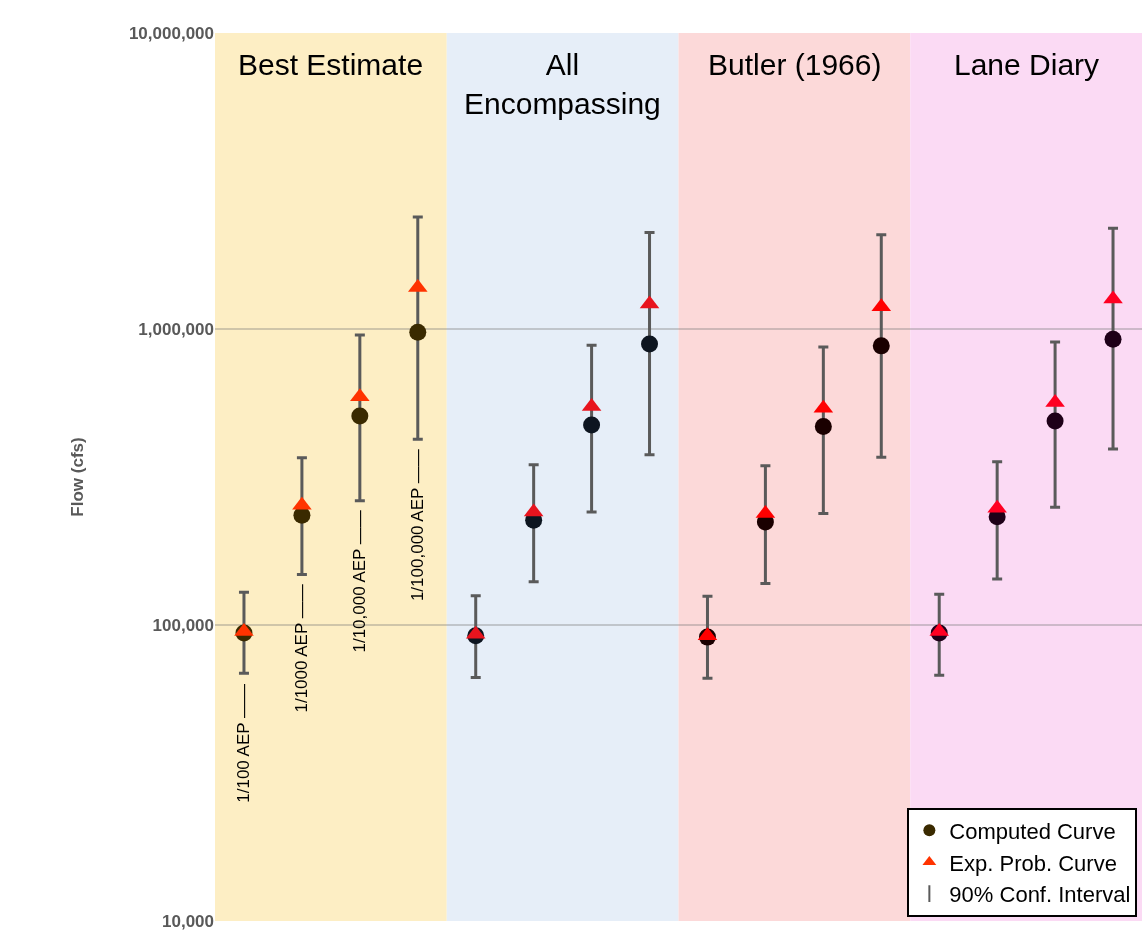 Image resolution: width=1145 pixels, height=943 pixels. I want to click on y-tick-label: 10,000,000, so click(171, 33).